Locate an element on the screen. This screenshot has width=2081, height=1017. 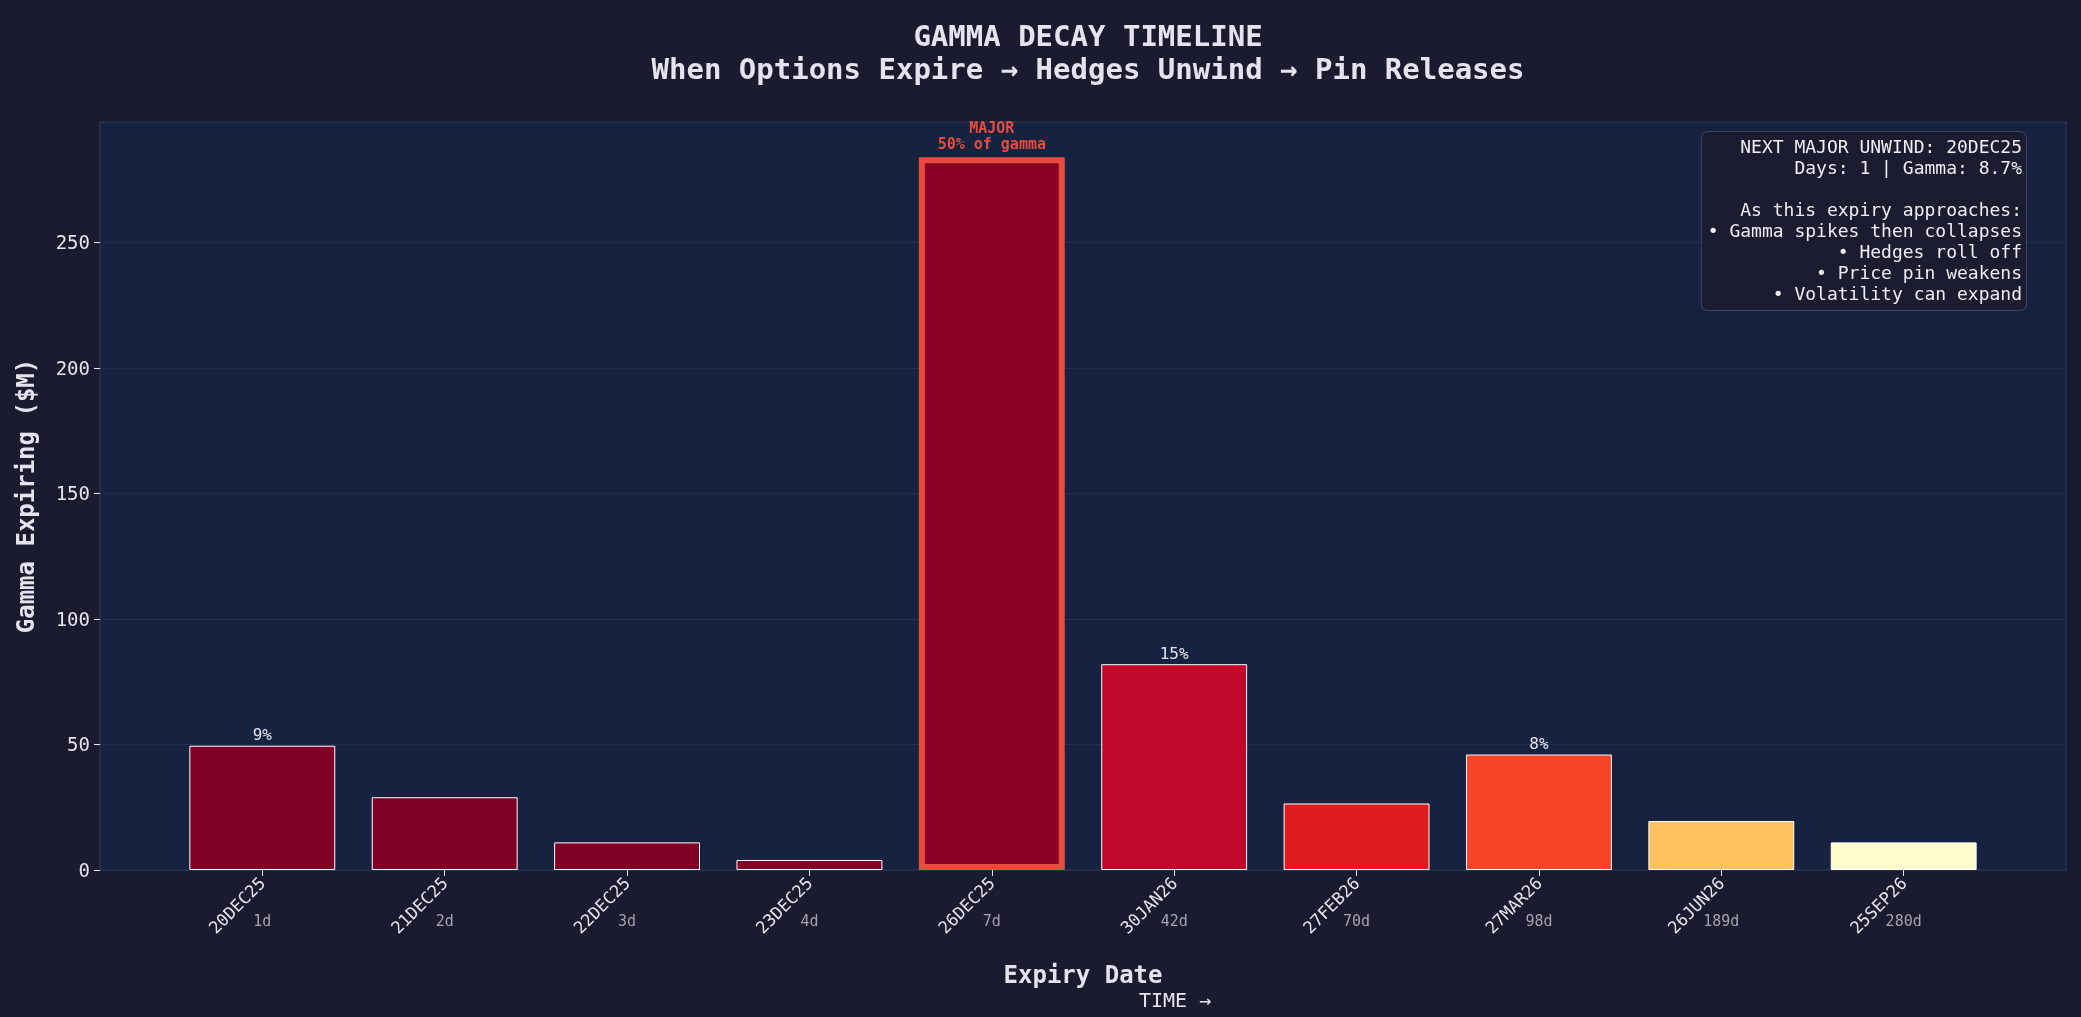
chart-subtitle: When Options Expire → Hedges Unwind → Pin Releases is located at coordinates (1088, 68).